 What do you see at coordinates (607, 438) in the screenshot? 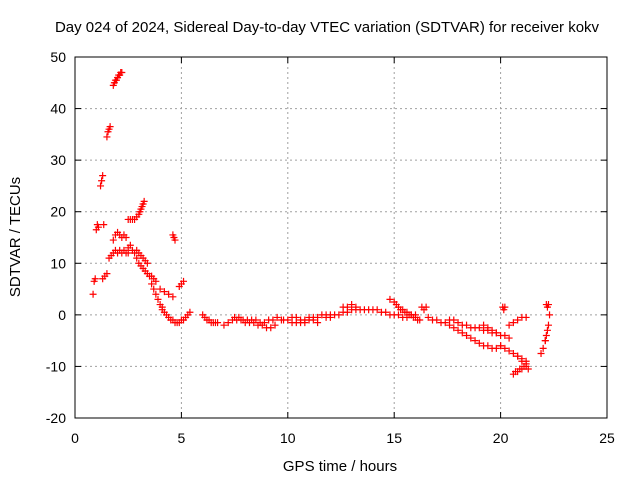
I see `x-tick-label: 25` at bounding box center [607, 438].